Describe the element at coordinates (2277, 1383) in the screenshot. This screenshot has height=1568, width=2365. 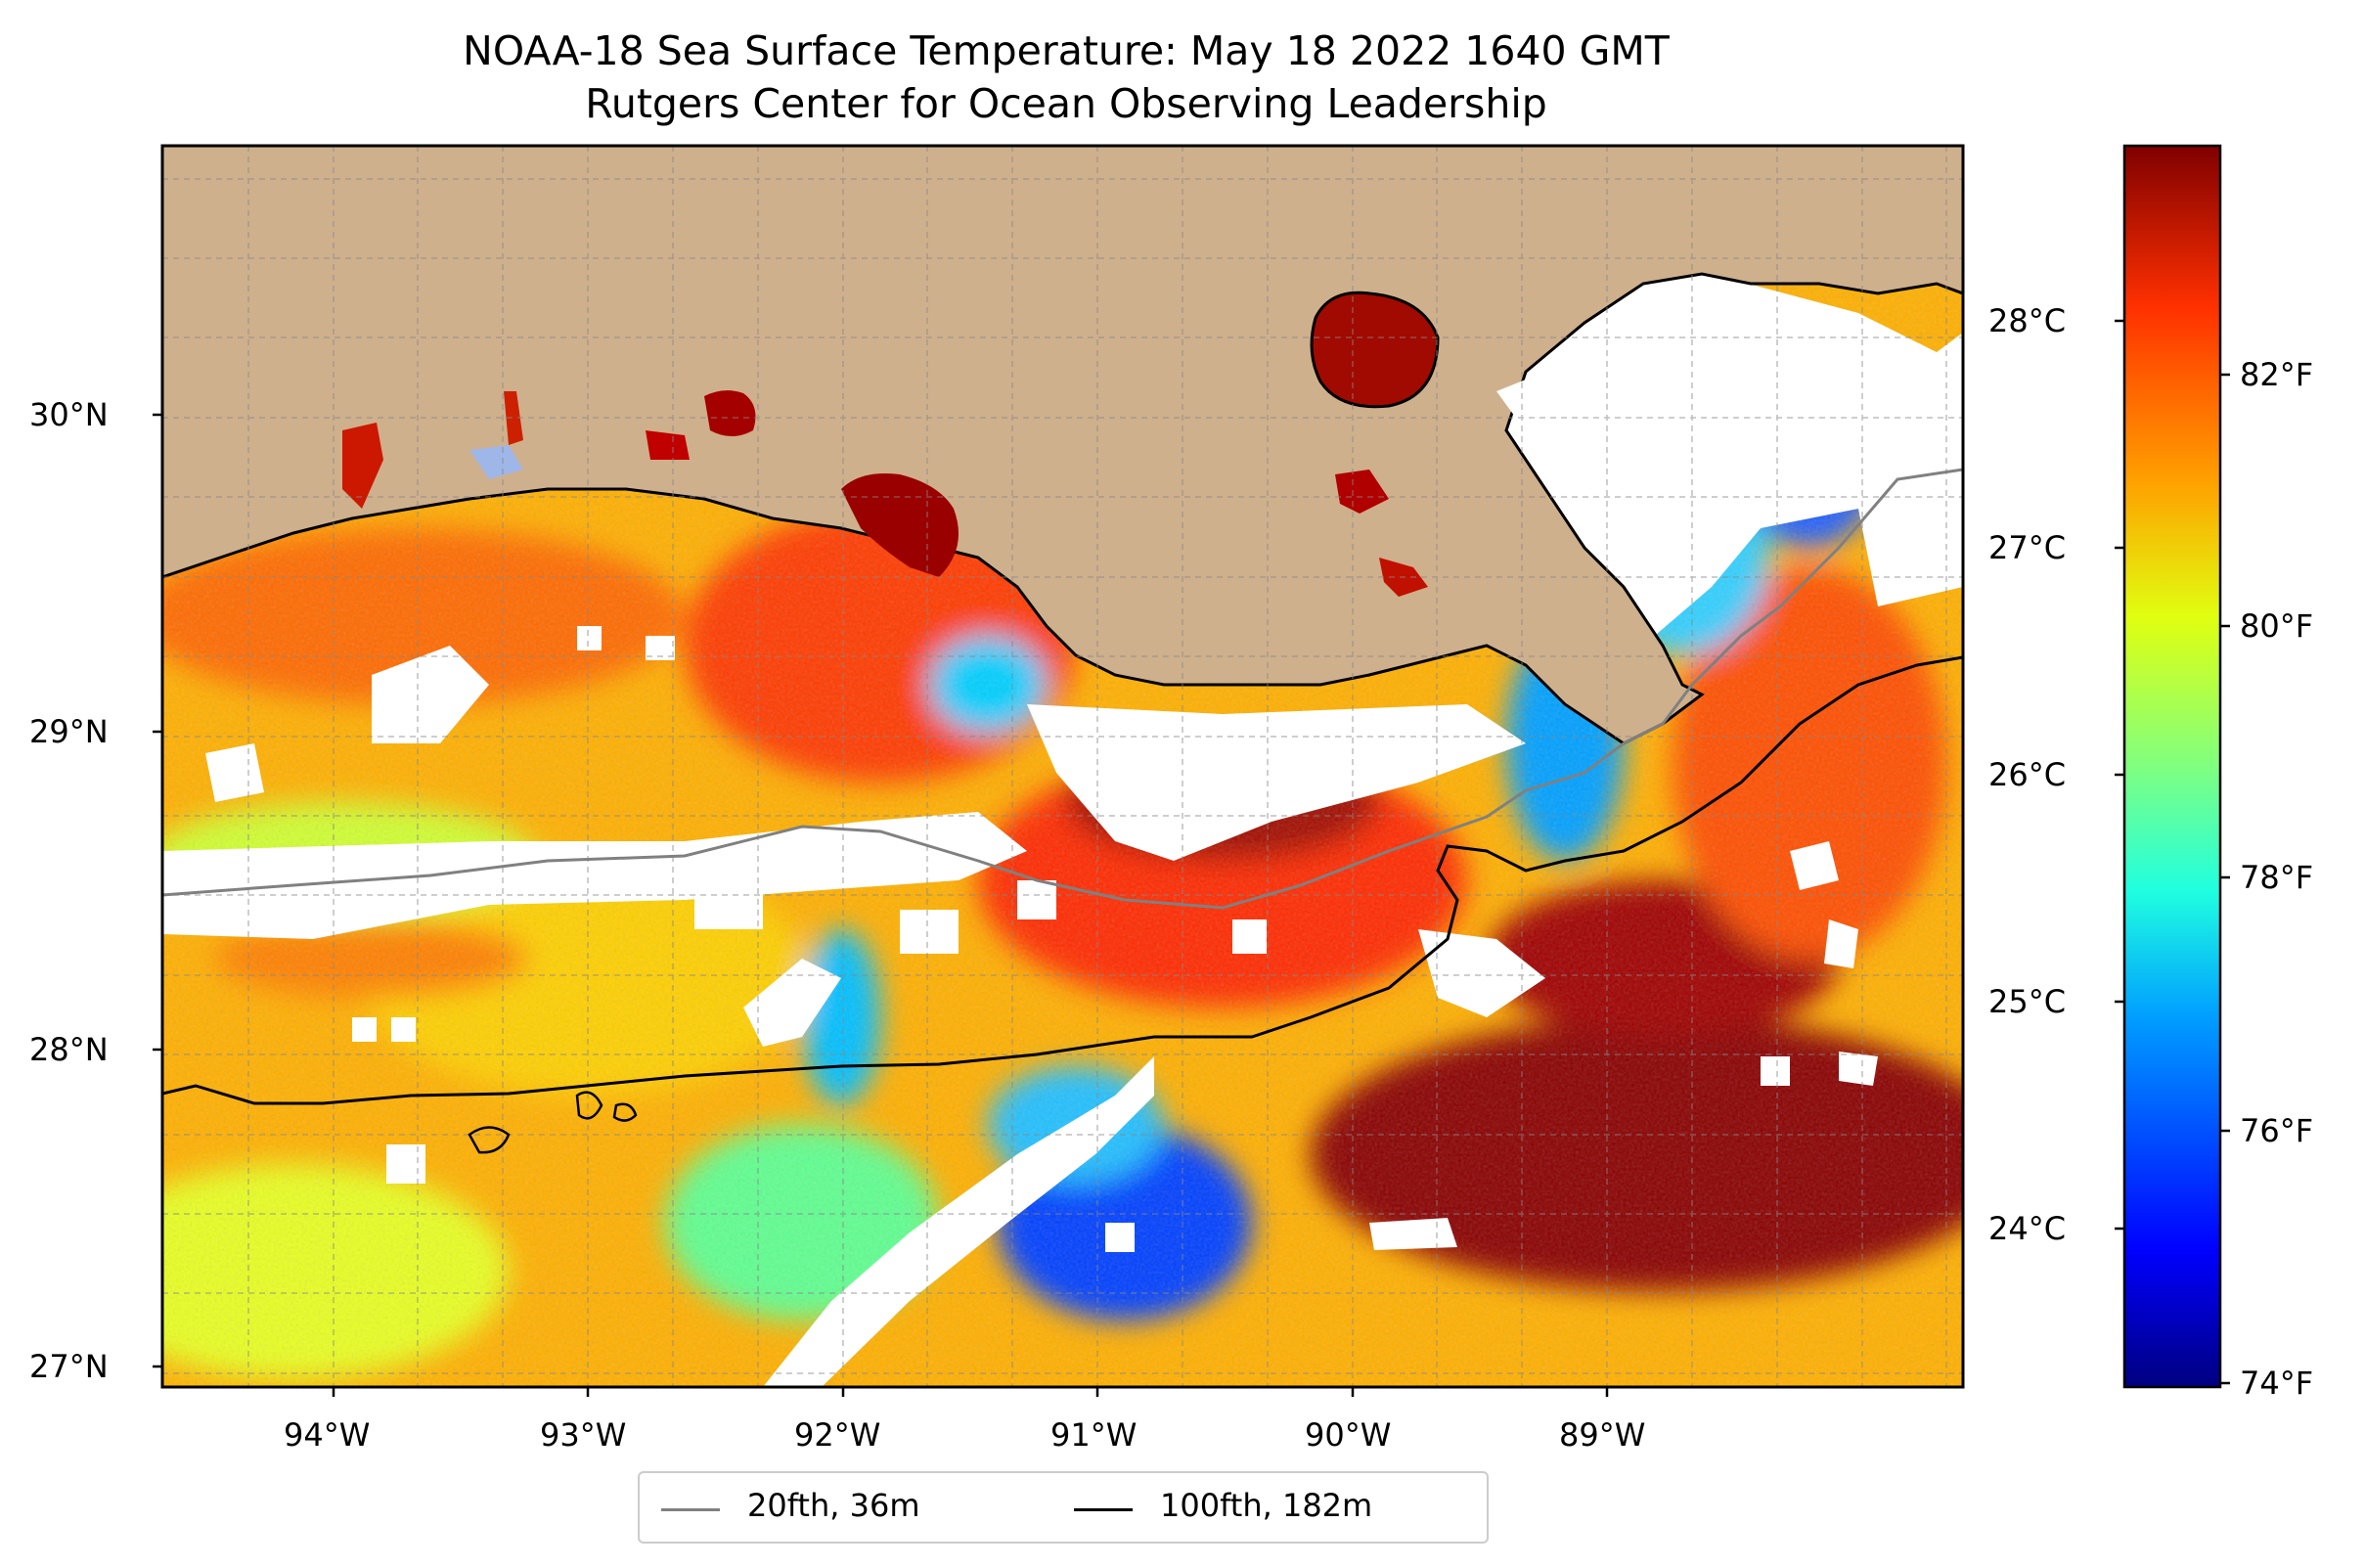
I see `colorbar-fahrenheit-label: 74°F` at that location.